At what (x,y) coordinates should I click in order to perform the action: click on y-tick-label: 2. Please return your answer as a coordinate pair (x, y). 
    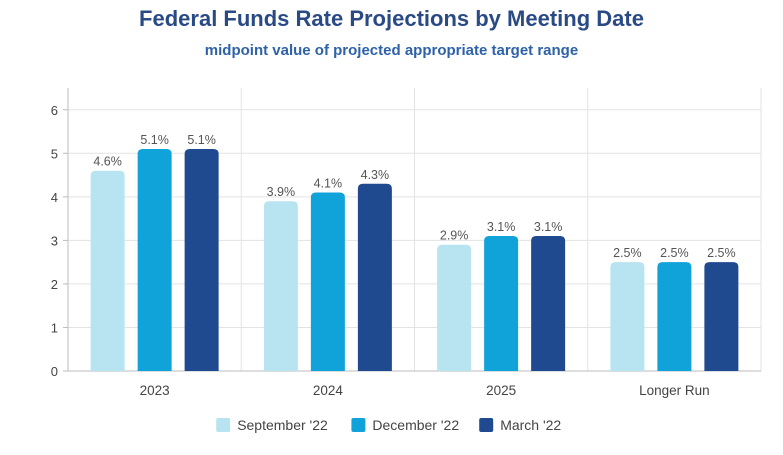
    Looking at the image, I should click on (54, 284).